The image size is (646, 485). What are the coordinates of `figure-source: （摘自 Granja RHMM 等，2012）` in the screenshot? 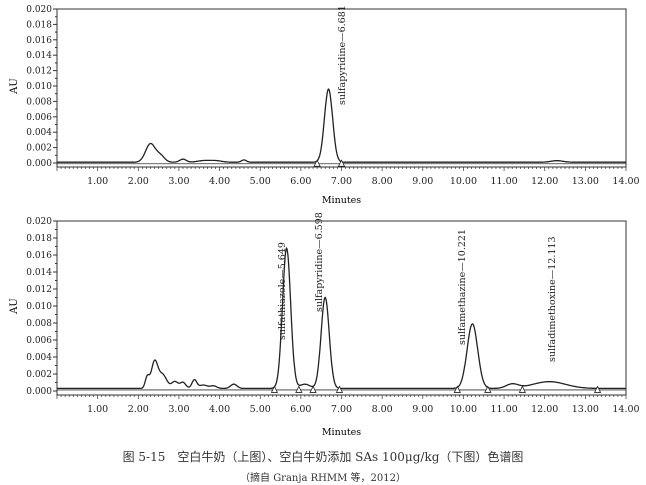 It's located at (323, 478).